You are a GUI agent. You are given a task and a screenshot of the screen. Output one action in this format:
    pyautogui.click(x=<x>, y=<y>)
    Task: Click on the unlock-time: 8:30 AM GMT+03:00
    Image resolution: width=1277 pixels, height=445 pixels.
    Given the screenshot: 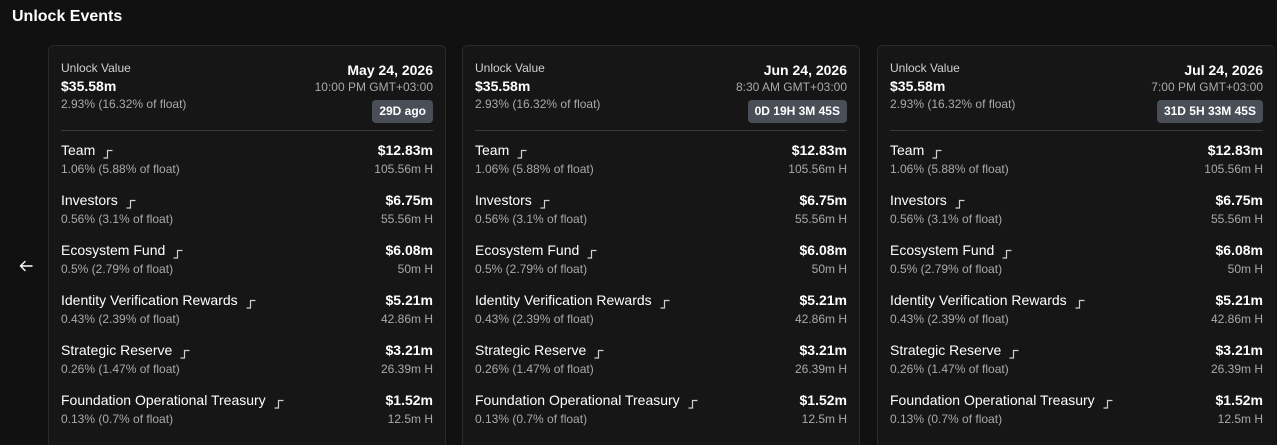 What is the action you would take?
    pyautogui.click(x=791, y=87)
    